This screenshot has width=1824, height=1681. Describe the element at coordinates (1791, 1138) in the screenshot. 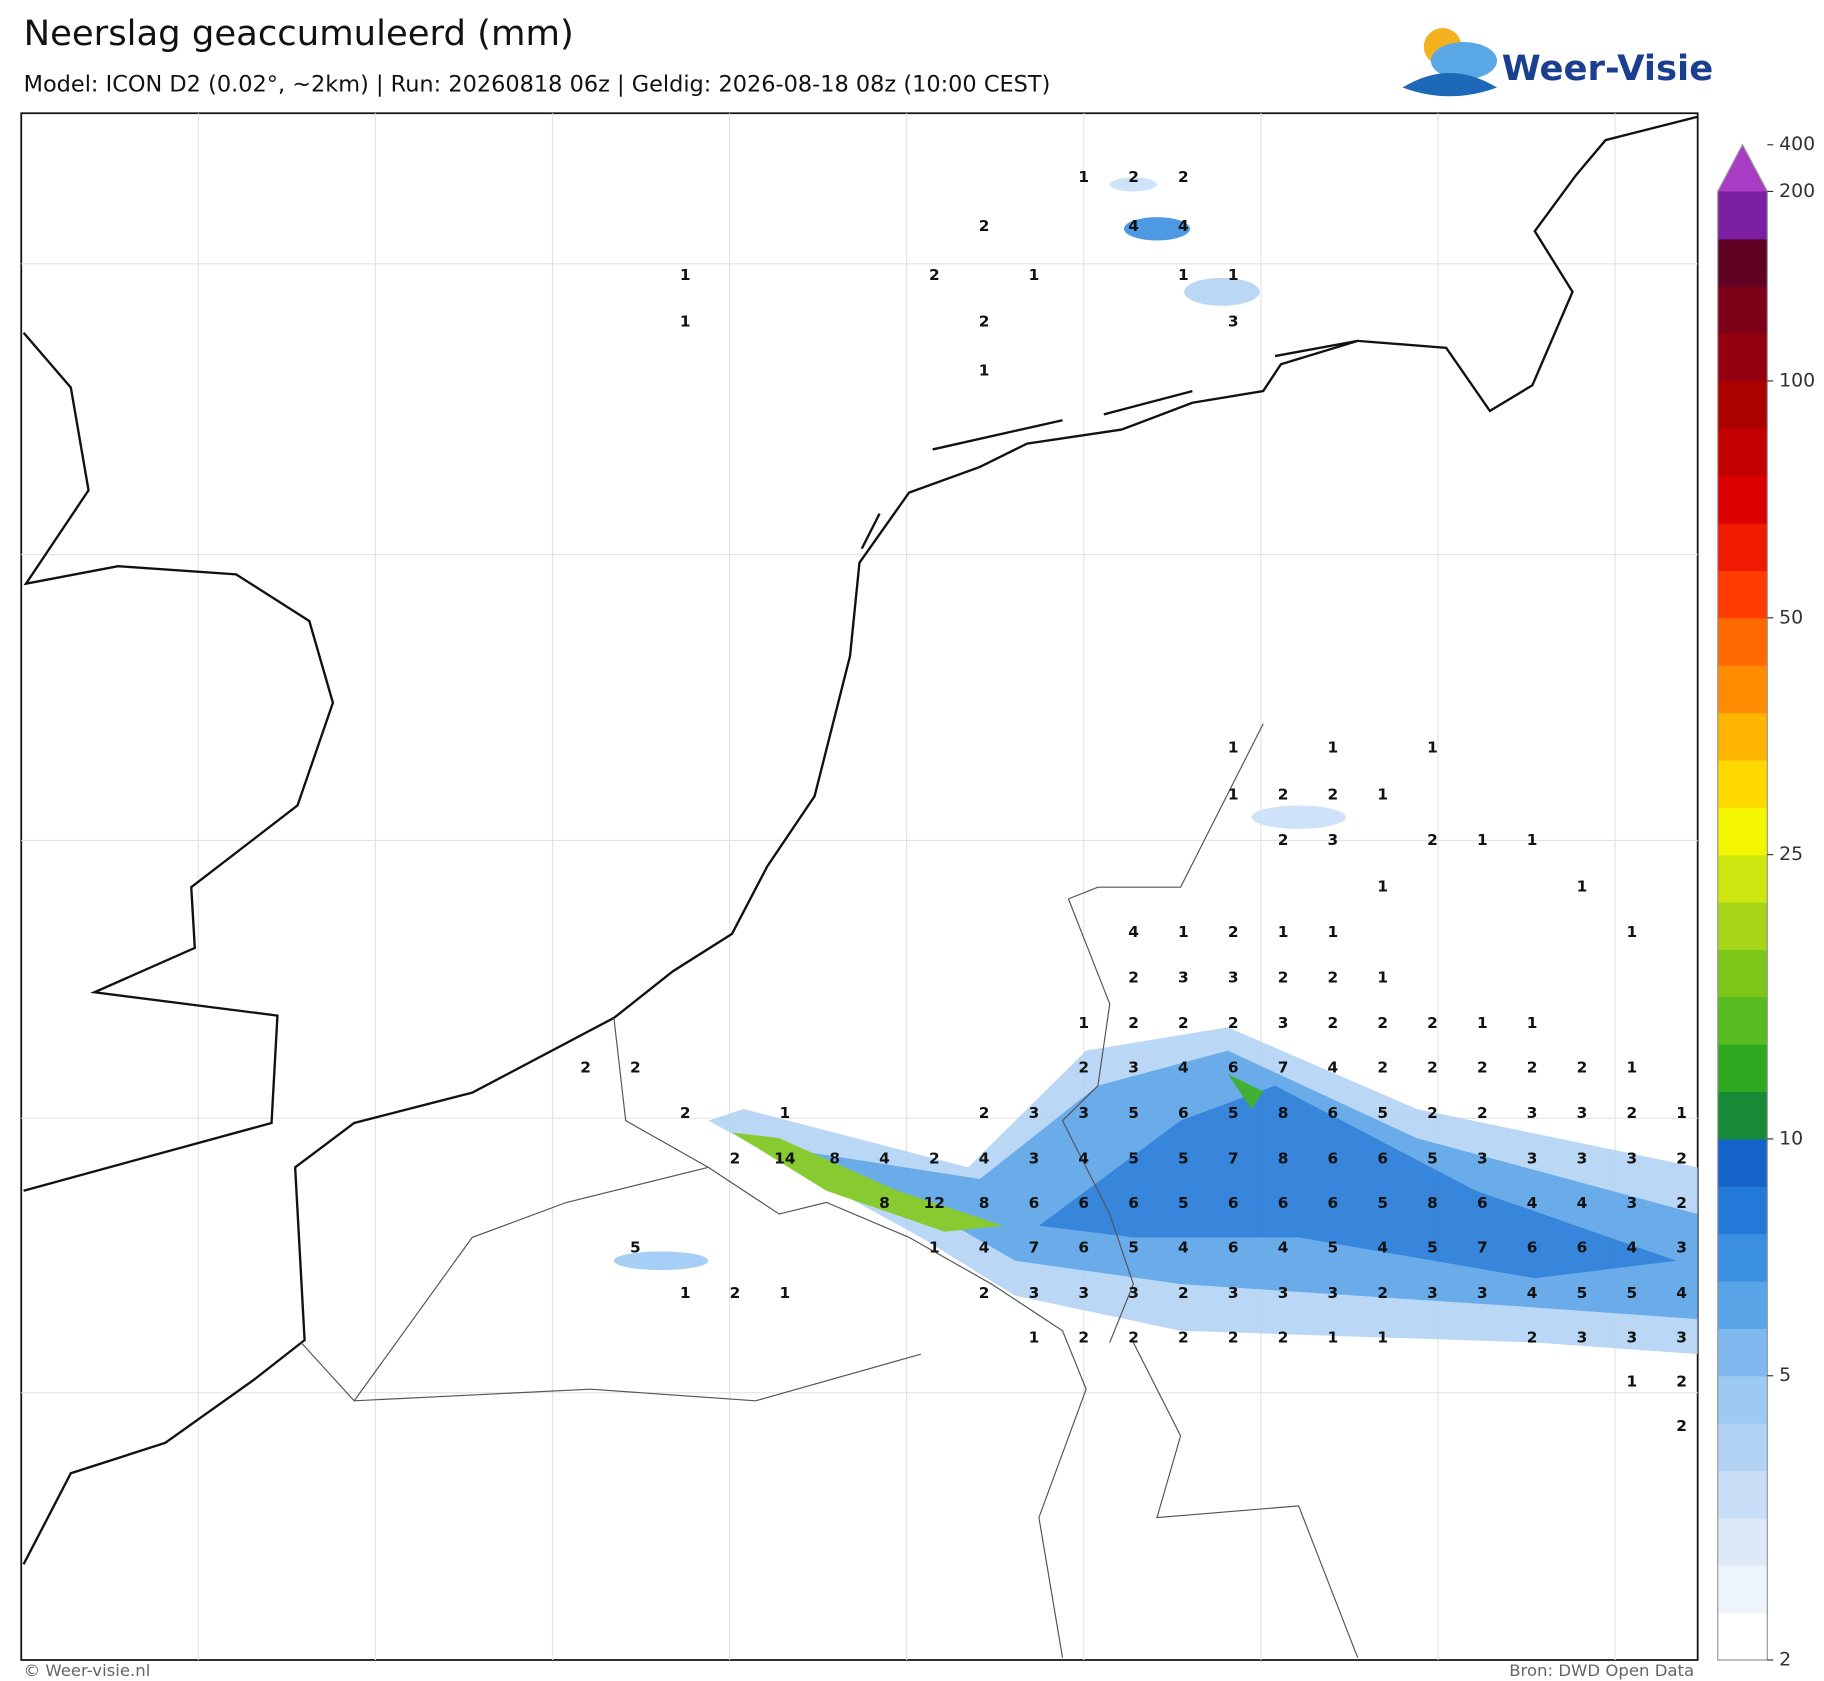

I see `colorbar-tick-label: 10` at that location.